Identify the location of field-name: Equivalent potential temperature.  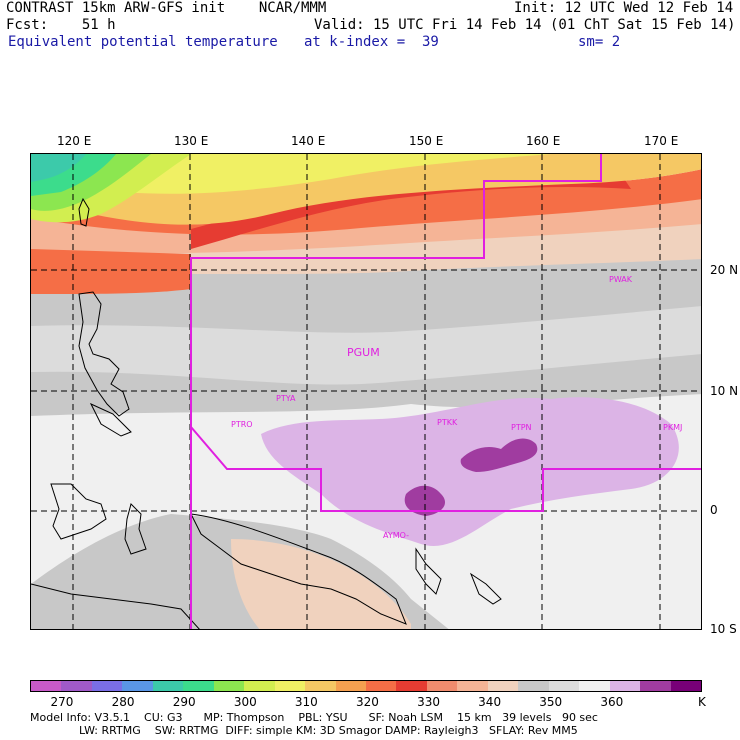
(143, 42).